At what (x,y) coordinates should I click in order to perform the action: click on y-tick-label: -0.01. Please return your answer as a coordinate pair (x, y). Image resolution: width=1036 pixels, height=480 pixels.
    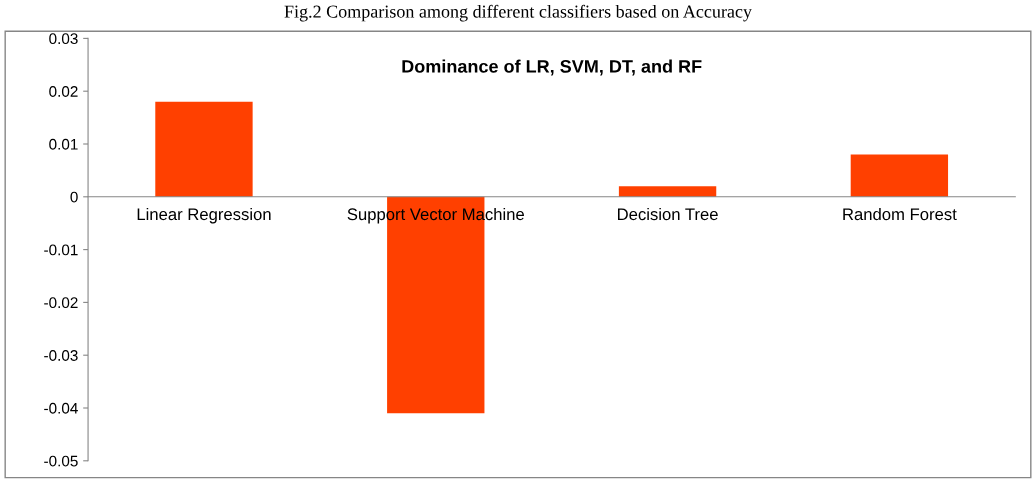
    Looking at the image, I should click on (61, 250).